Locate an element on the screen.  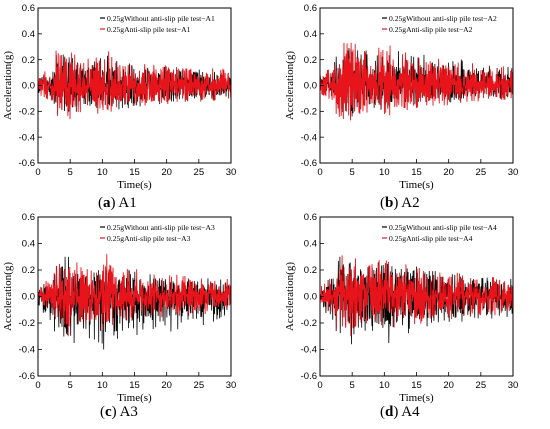
caption-name: A1 is located at coordinates (127, 203).